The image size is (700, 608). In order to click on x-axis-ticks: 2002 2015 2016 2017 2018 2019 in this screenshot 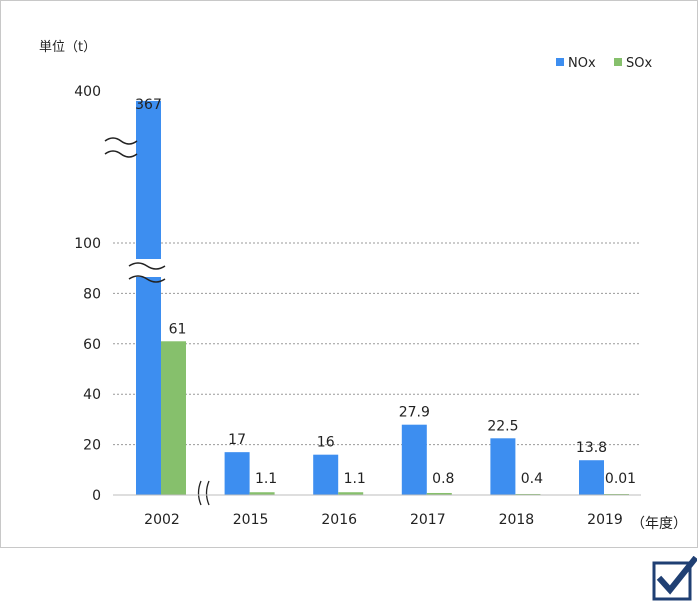, I will do `click(383, 520)`.